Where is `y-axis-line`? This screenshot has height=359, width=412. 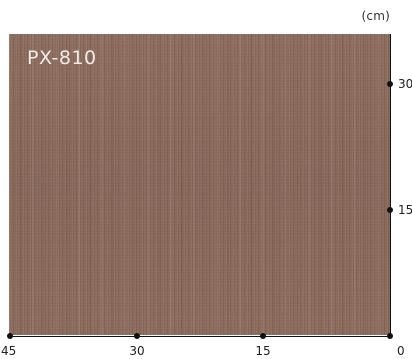
y-axis-line is located at coordinates (390, 185).